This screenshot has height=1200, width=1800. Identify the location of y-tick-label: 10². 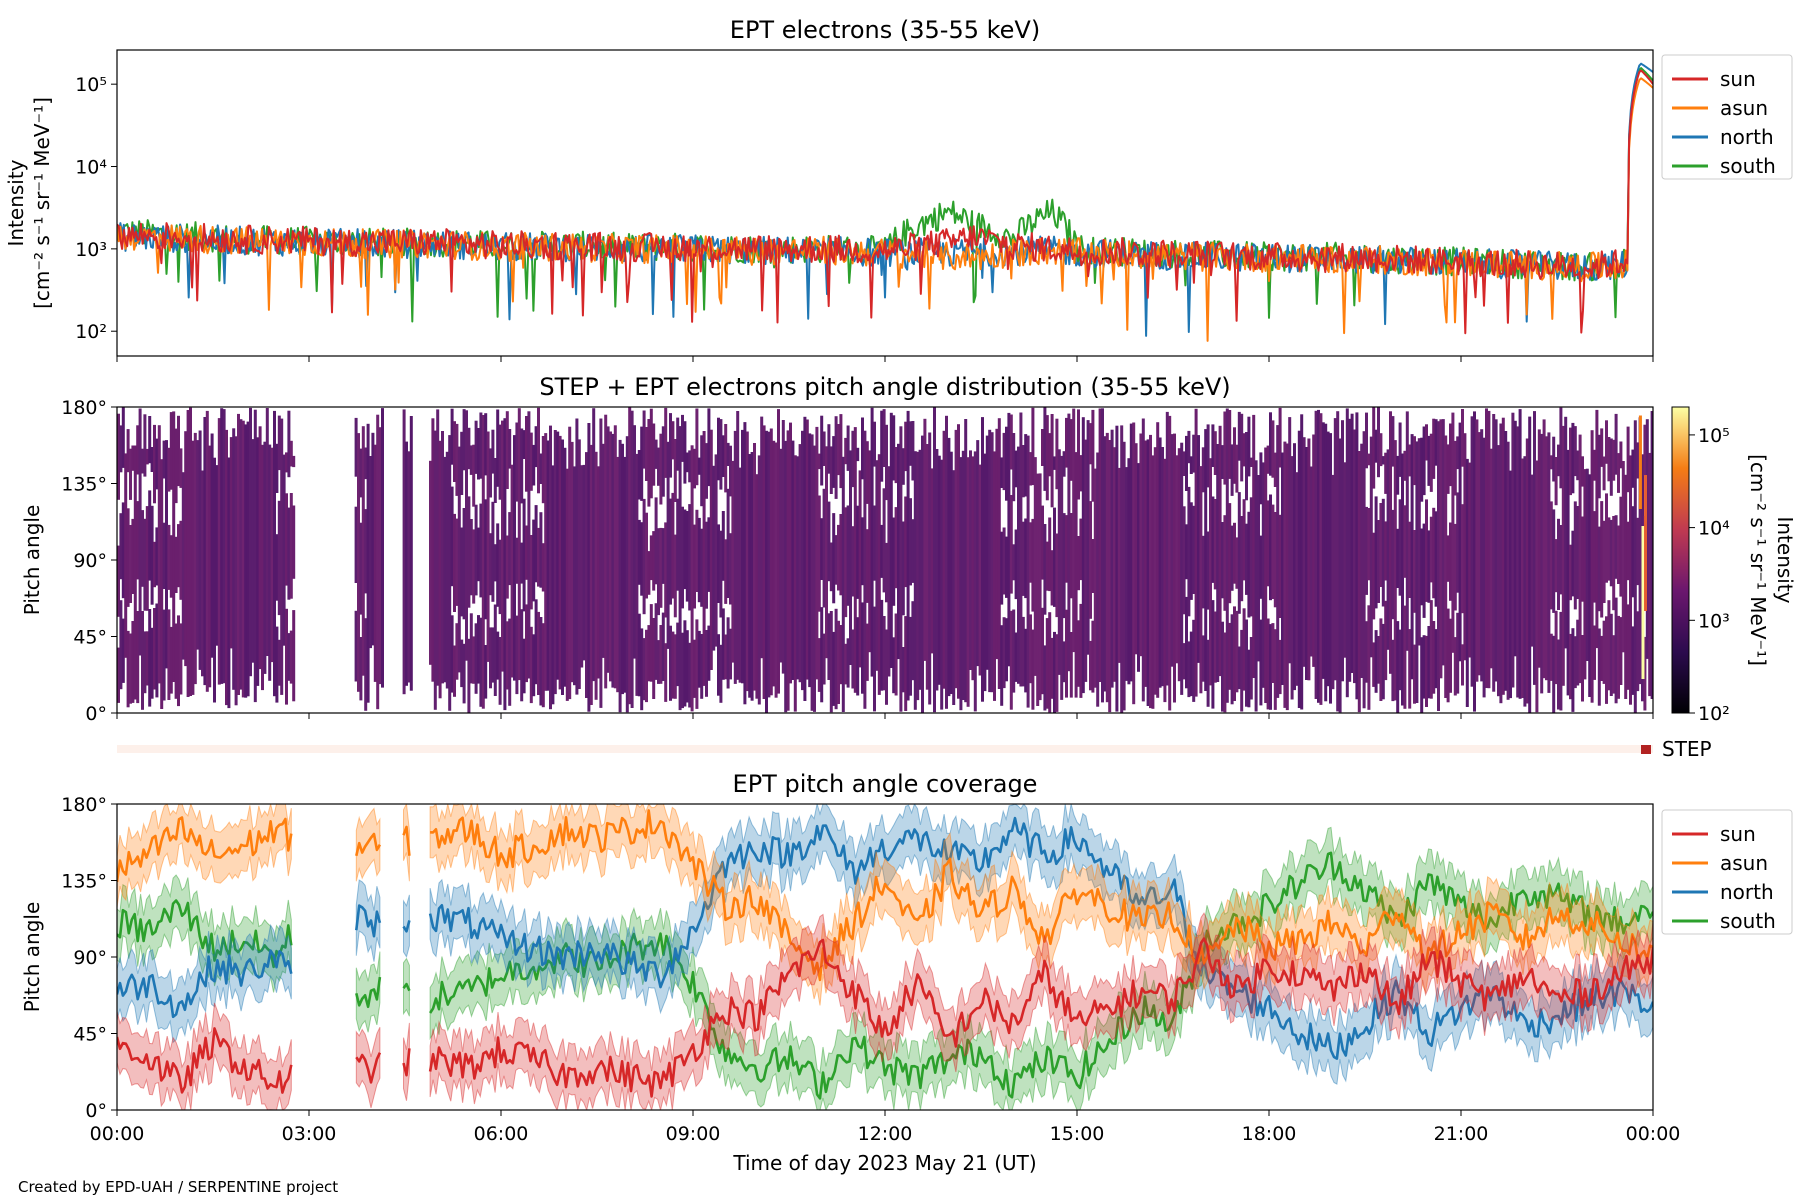
(91, 332).